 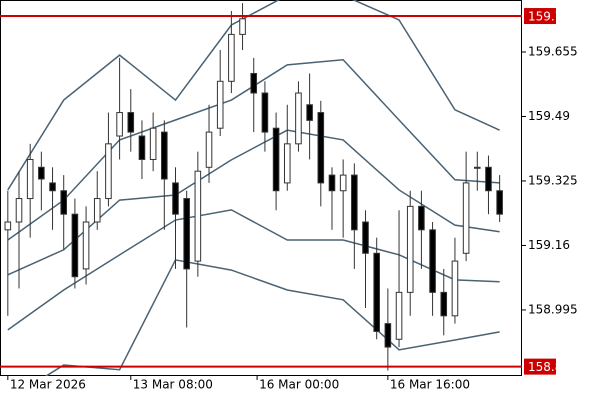 I want to click on y-tick-label: 159.655, so click(x=553, y=51).